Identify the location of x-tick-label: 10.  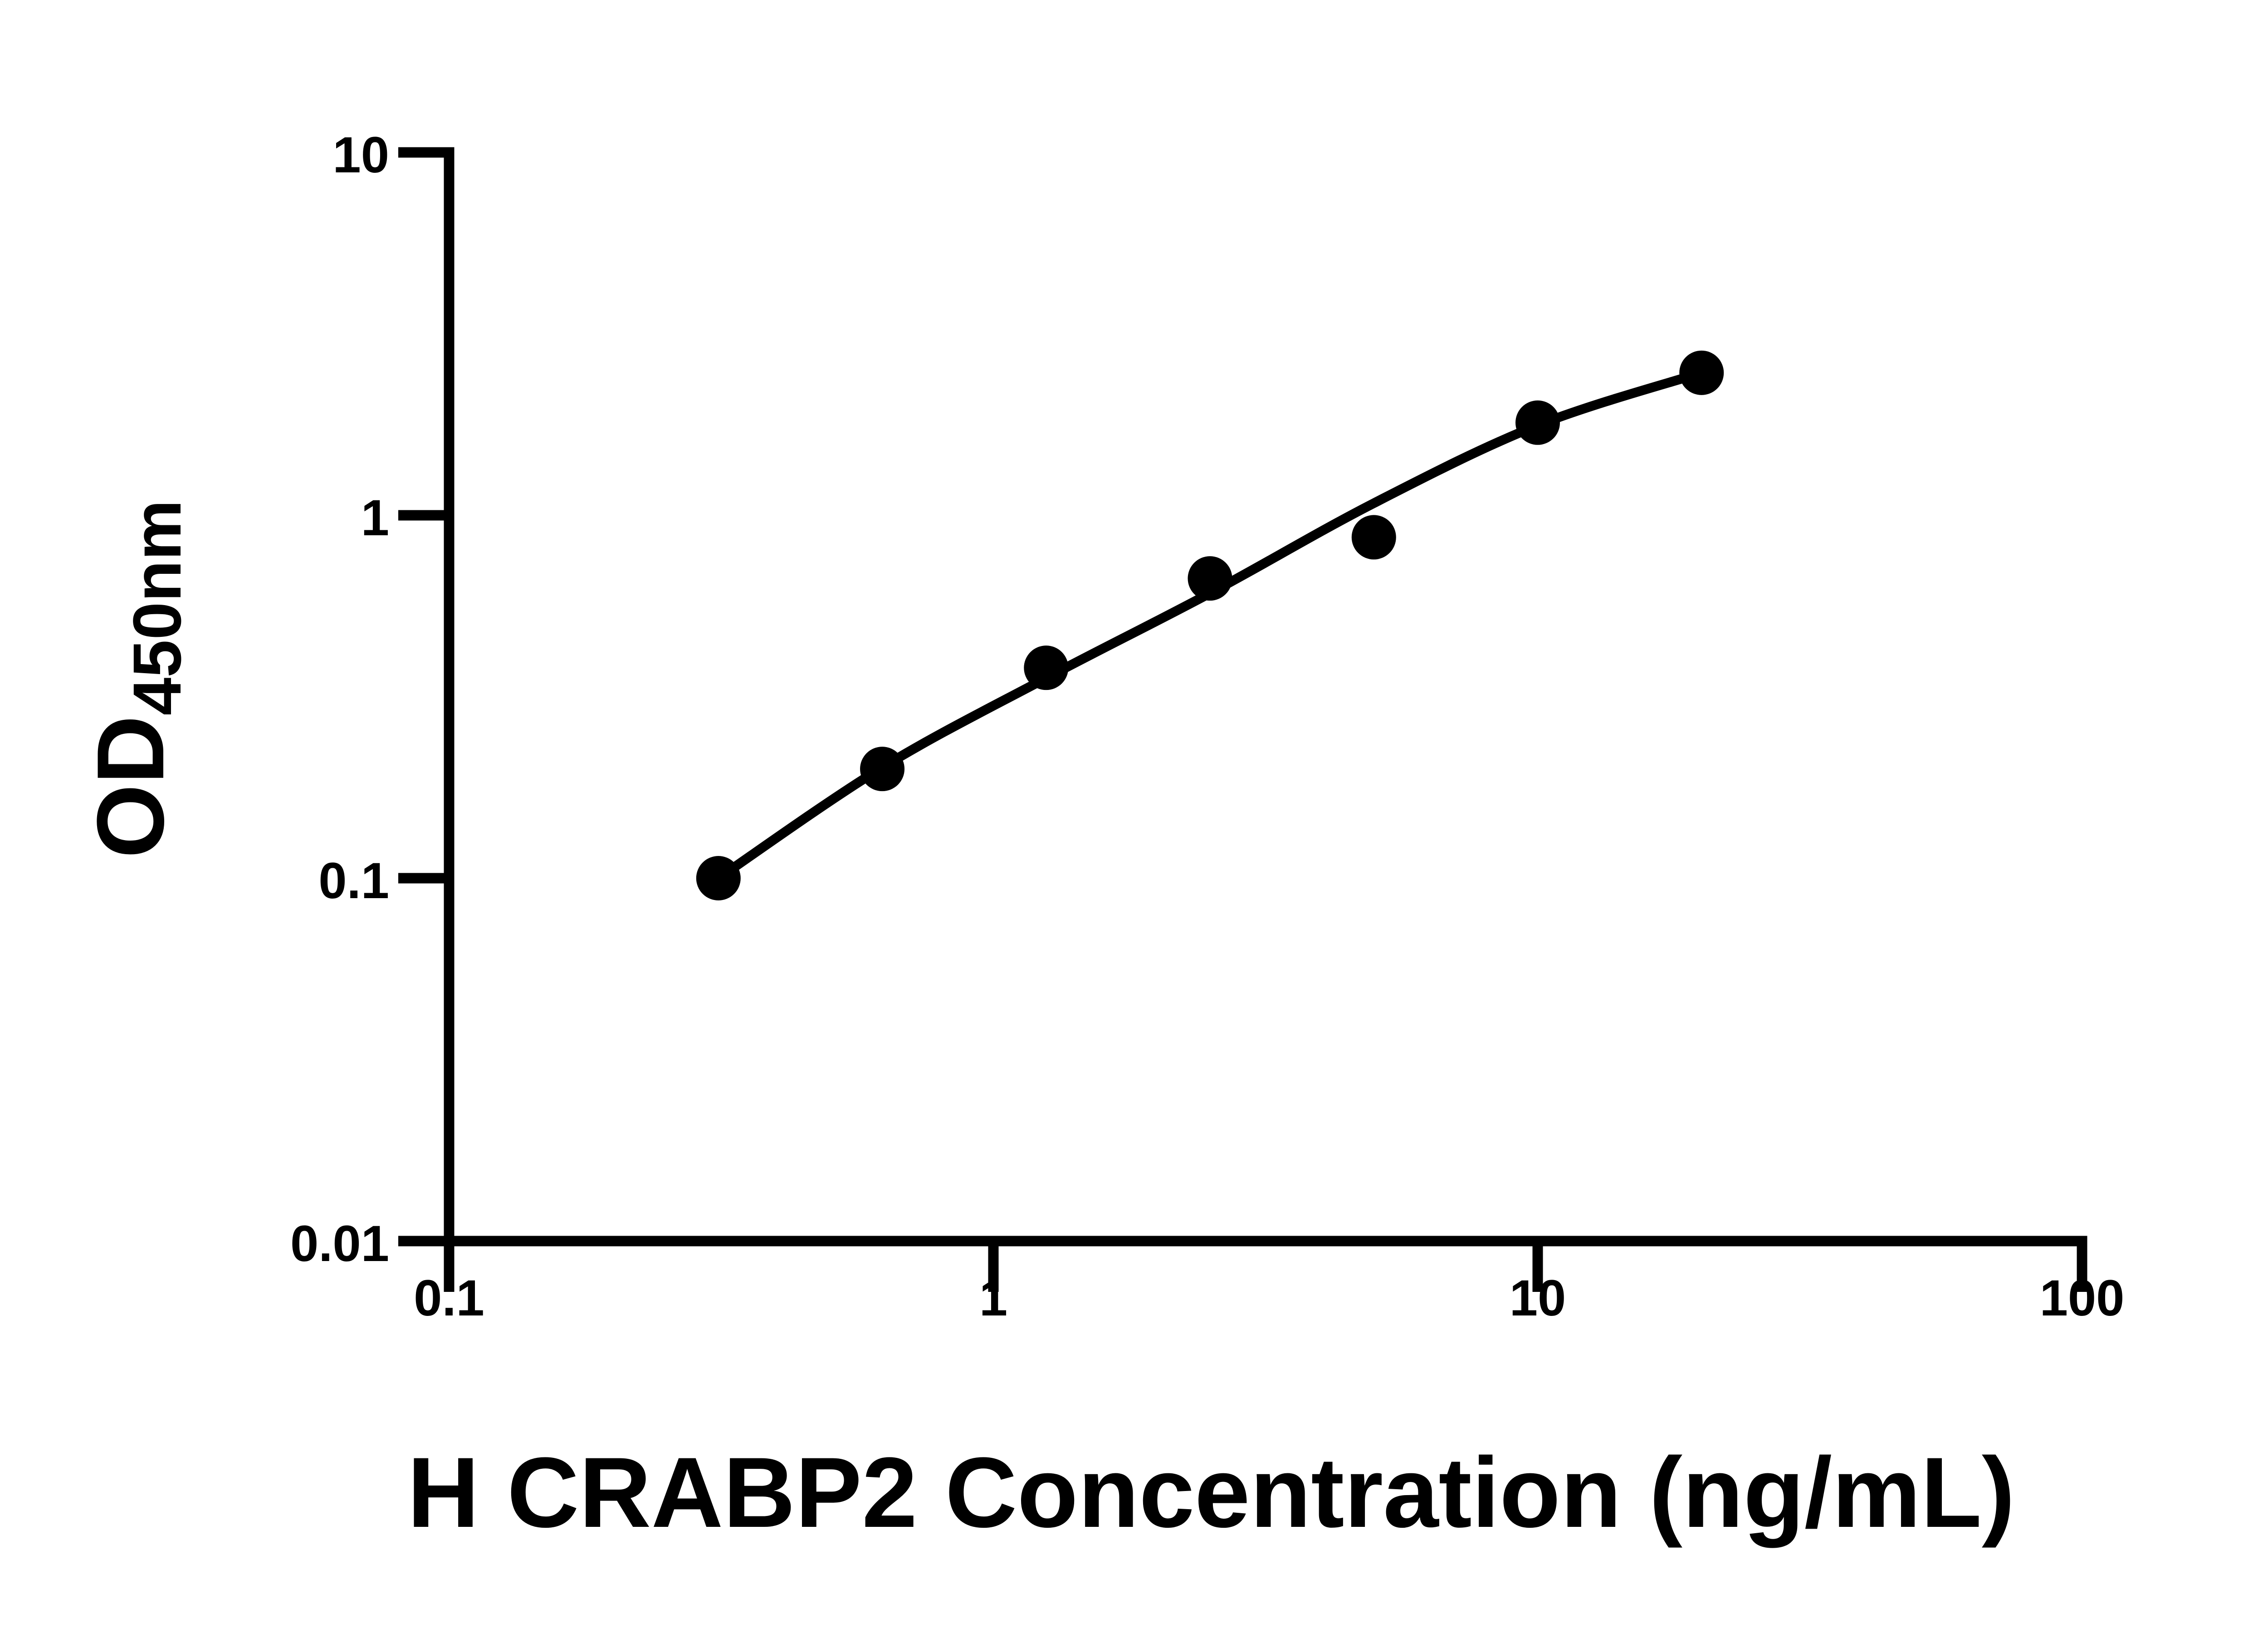
(1537, 1298).